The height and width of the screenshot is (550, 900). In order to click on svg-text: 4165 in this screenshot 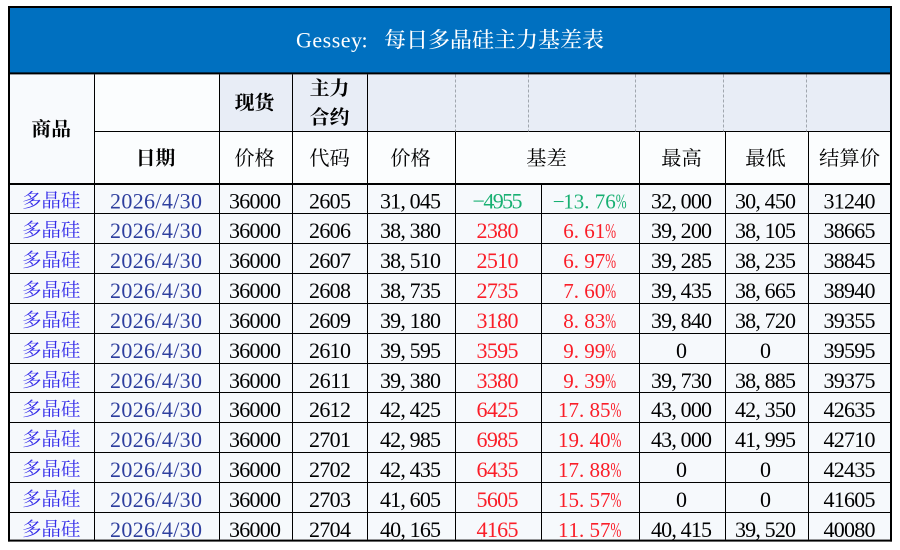, I will do `click(498, 529)`.